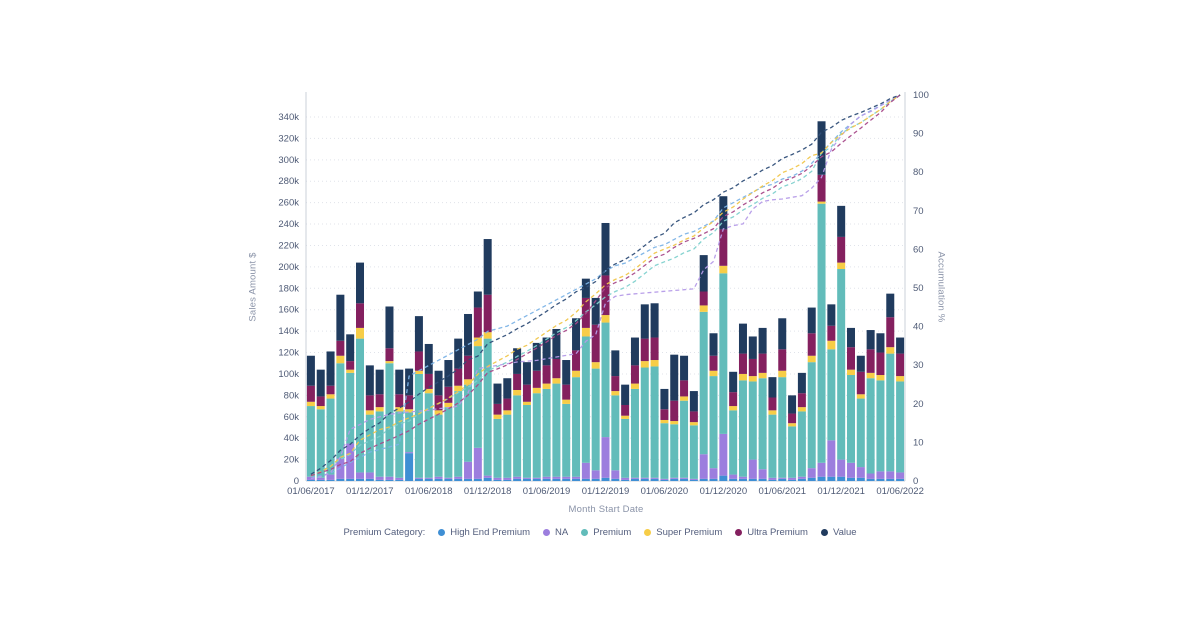  I want to click on legend-item-high-end-premium: High End Premium, so click(484, 532).